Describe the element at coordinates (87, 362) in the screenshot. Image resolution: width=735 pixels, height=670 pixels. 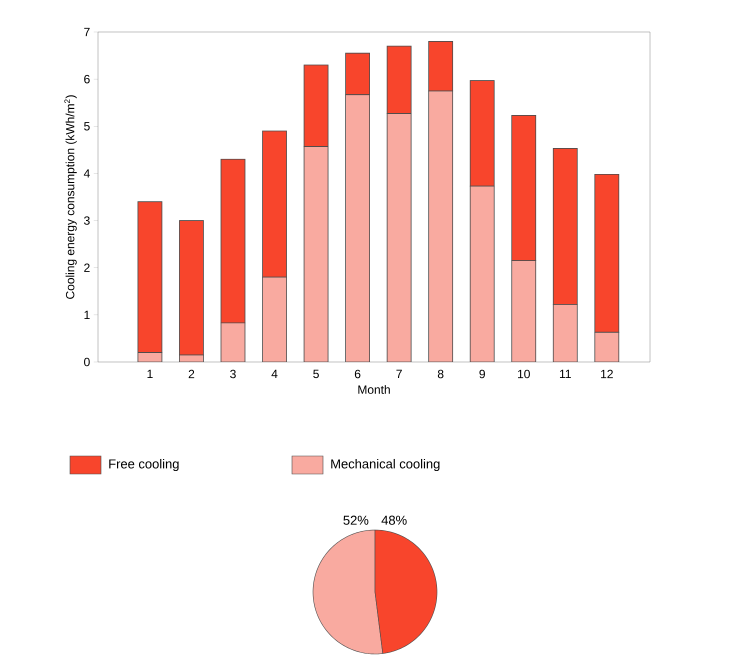
I see `y-tick-label: 0` at that location.